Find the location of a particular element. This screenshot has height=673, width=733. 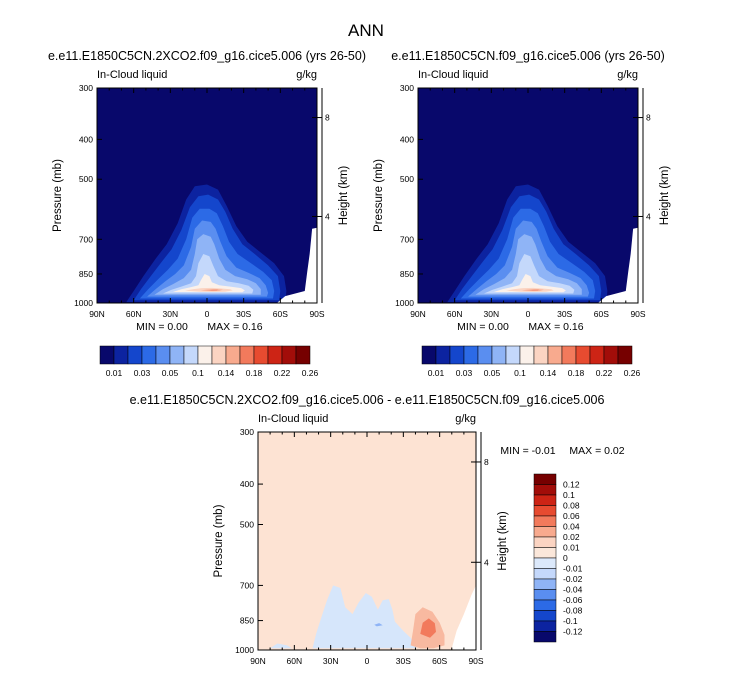

colorbar-label: 0.14 is located at coordinates (548, 373).